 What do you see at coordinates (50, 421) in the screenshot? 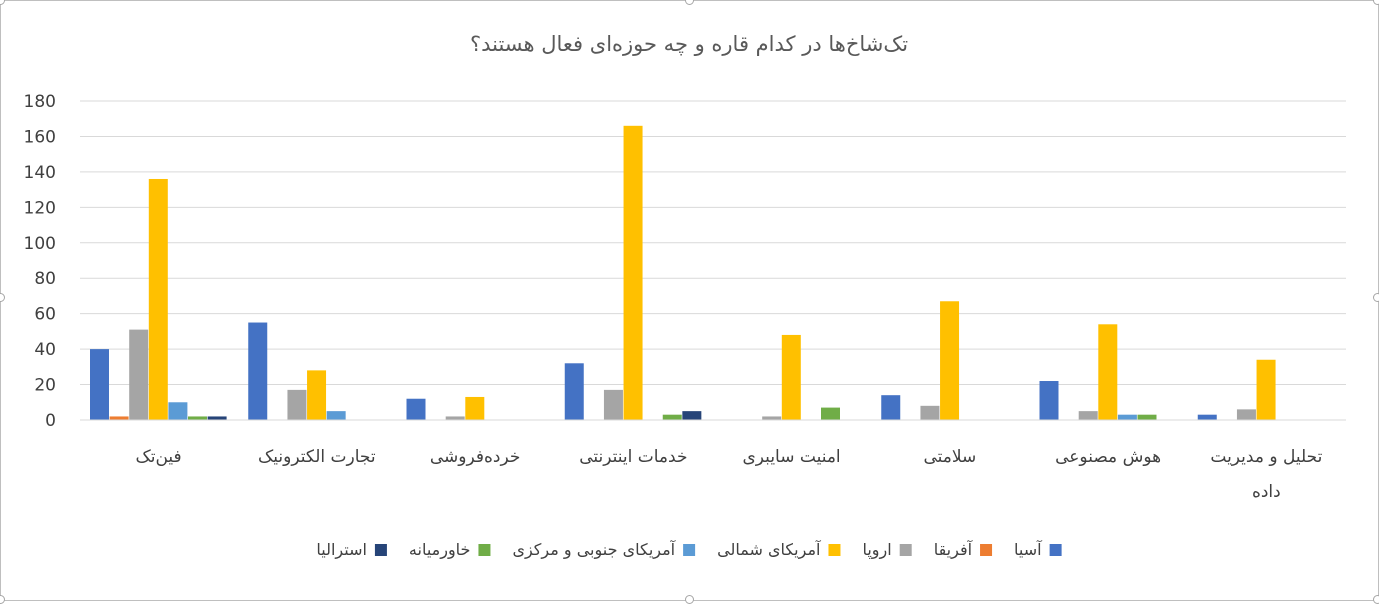
I see `y-tick-label: 0` at bounding box center [50, 421].